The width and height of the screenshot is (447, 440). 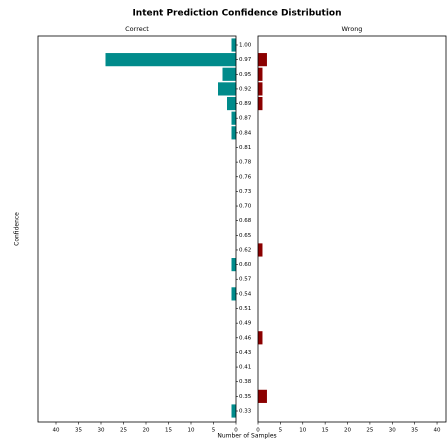 What do you see at coordinates (246, 436) in the screenshot?
I see `x-axis-label: Number of Samples` at bounding box center [246, 436].